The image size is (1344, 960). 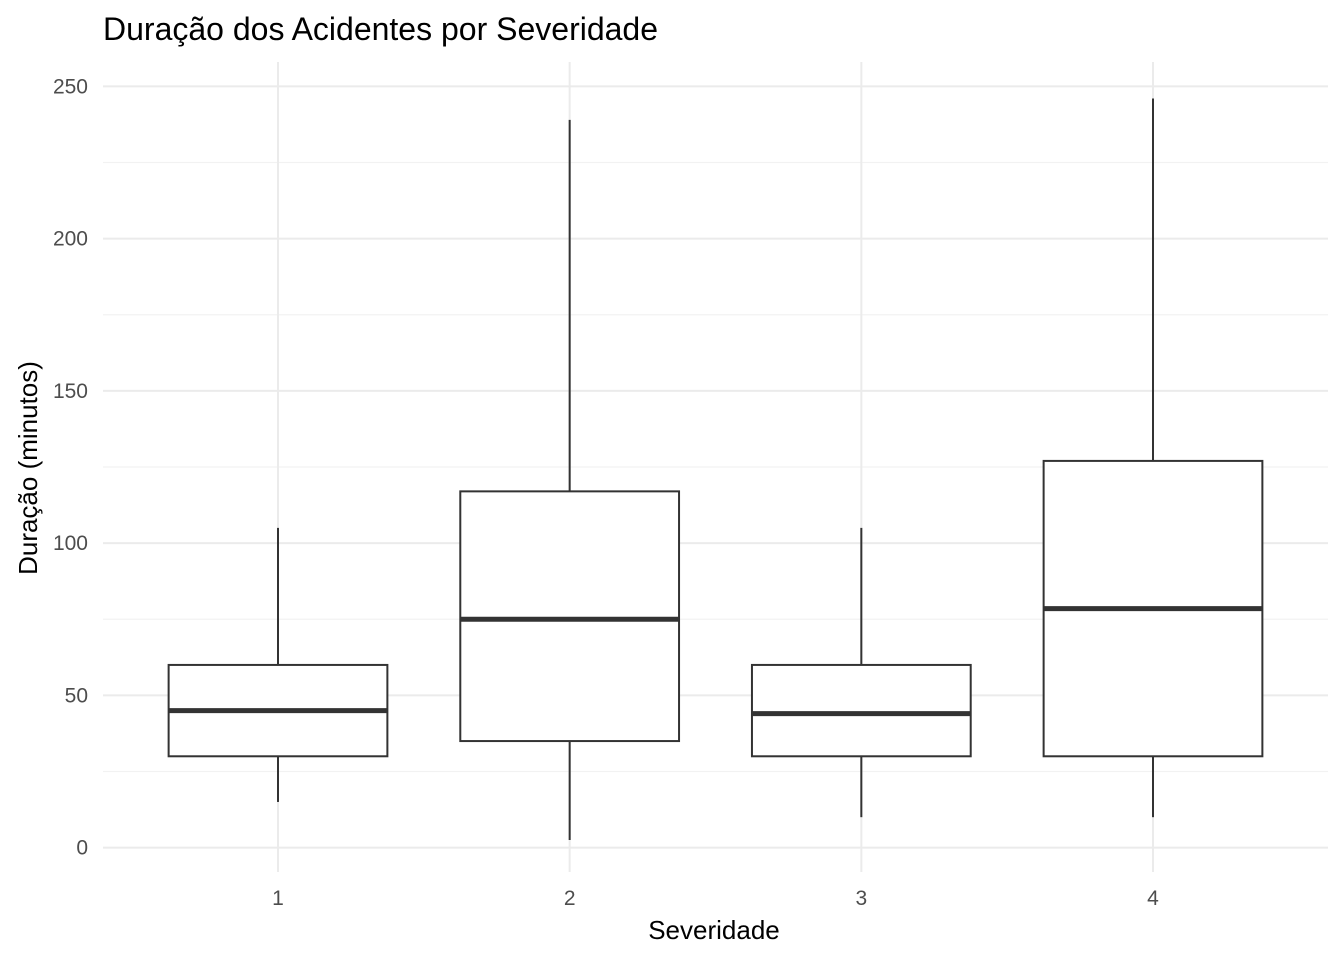 What do you see at coordinates (70, 467) in the screenshot?
I see `y-axis-ticks: 0 50 100 150 200 250` at bounding box center [70, 467].